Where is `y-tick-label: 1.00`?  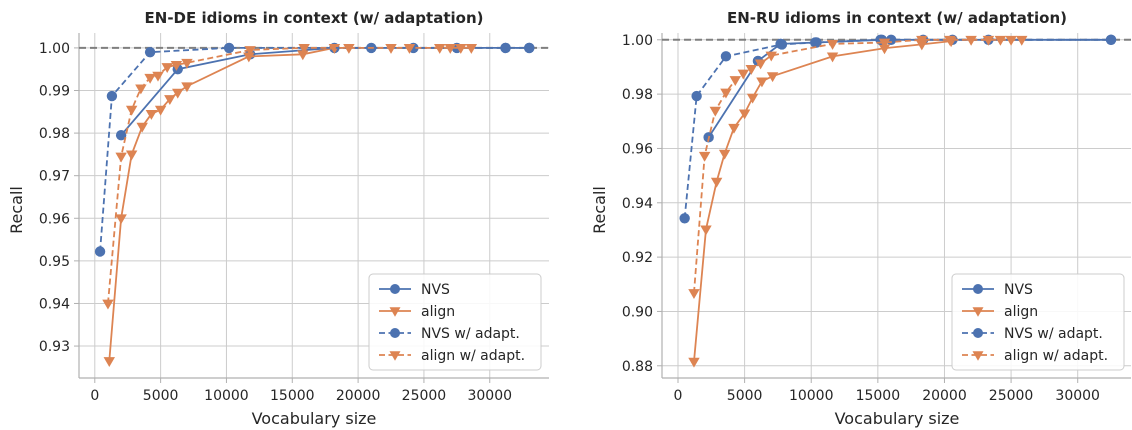
y-tick-label: 1.00 is located at coordinates (54, 49).